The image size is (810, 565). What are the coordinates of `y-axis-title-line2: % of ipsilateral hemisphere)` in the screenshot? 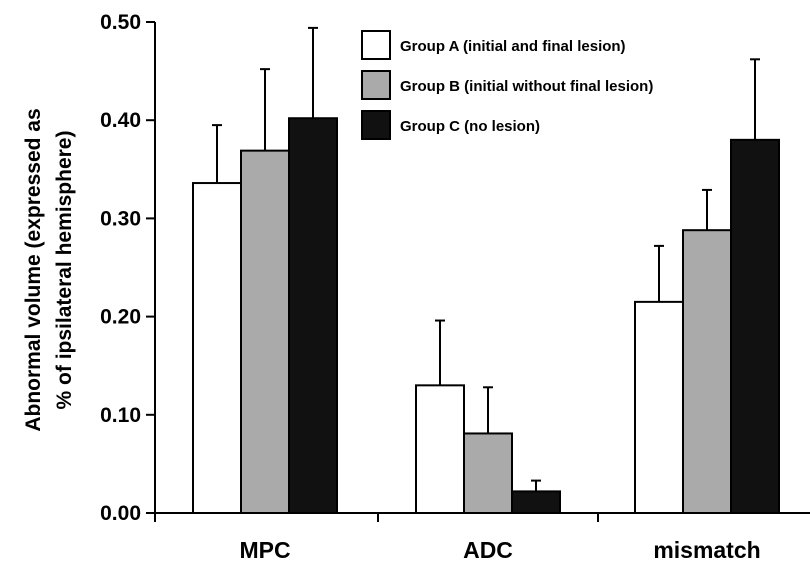 It's located at (64, 270).